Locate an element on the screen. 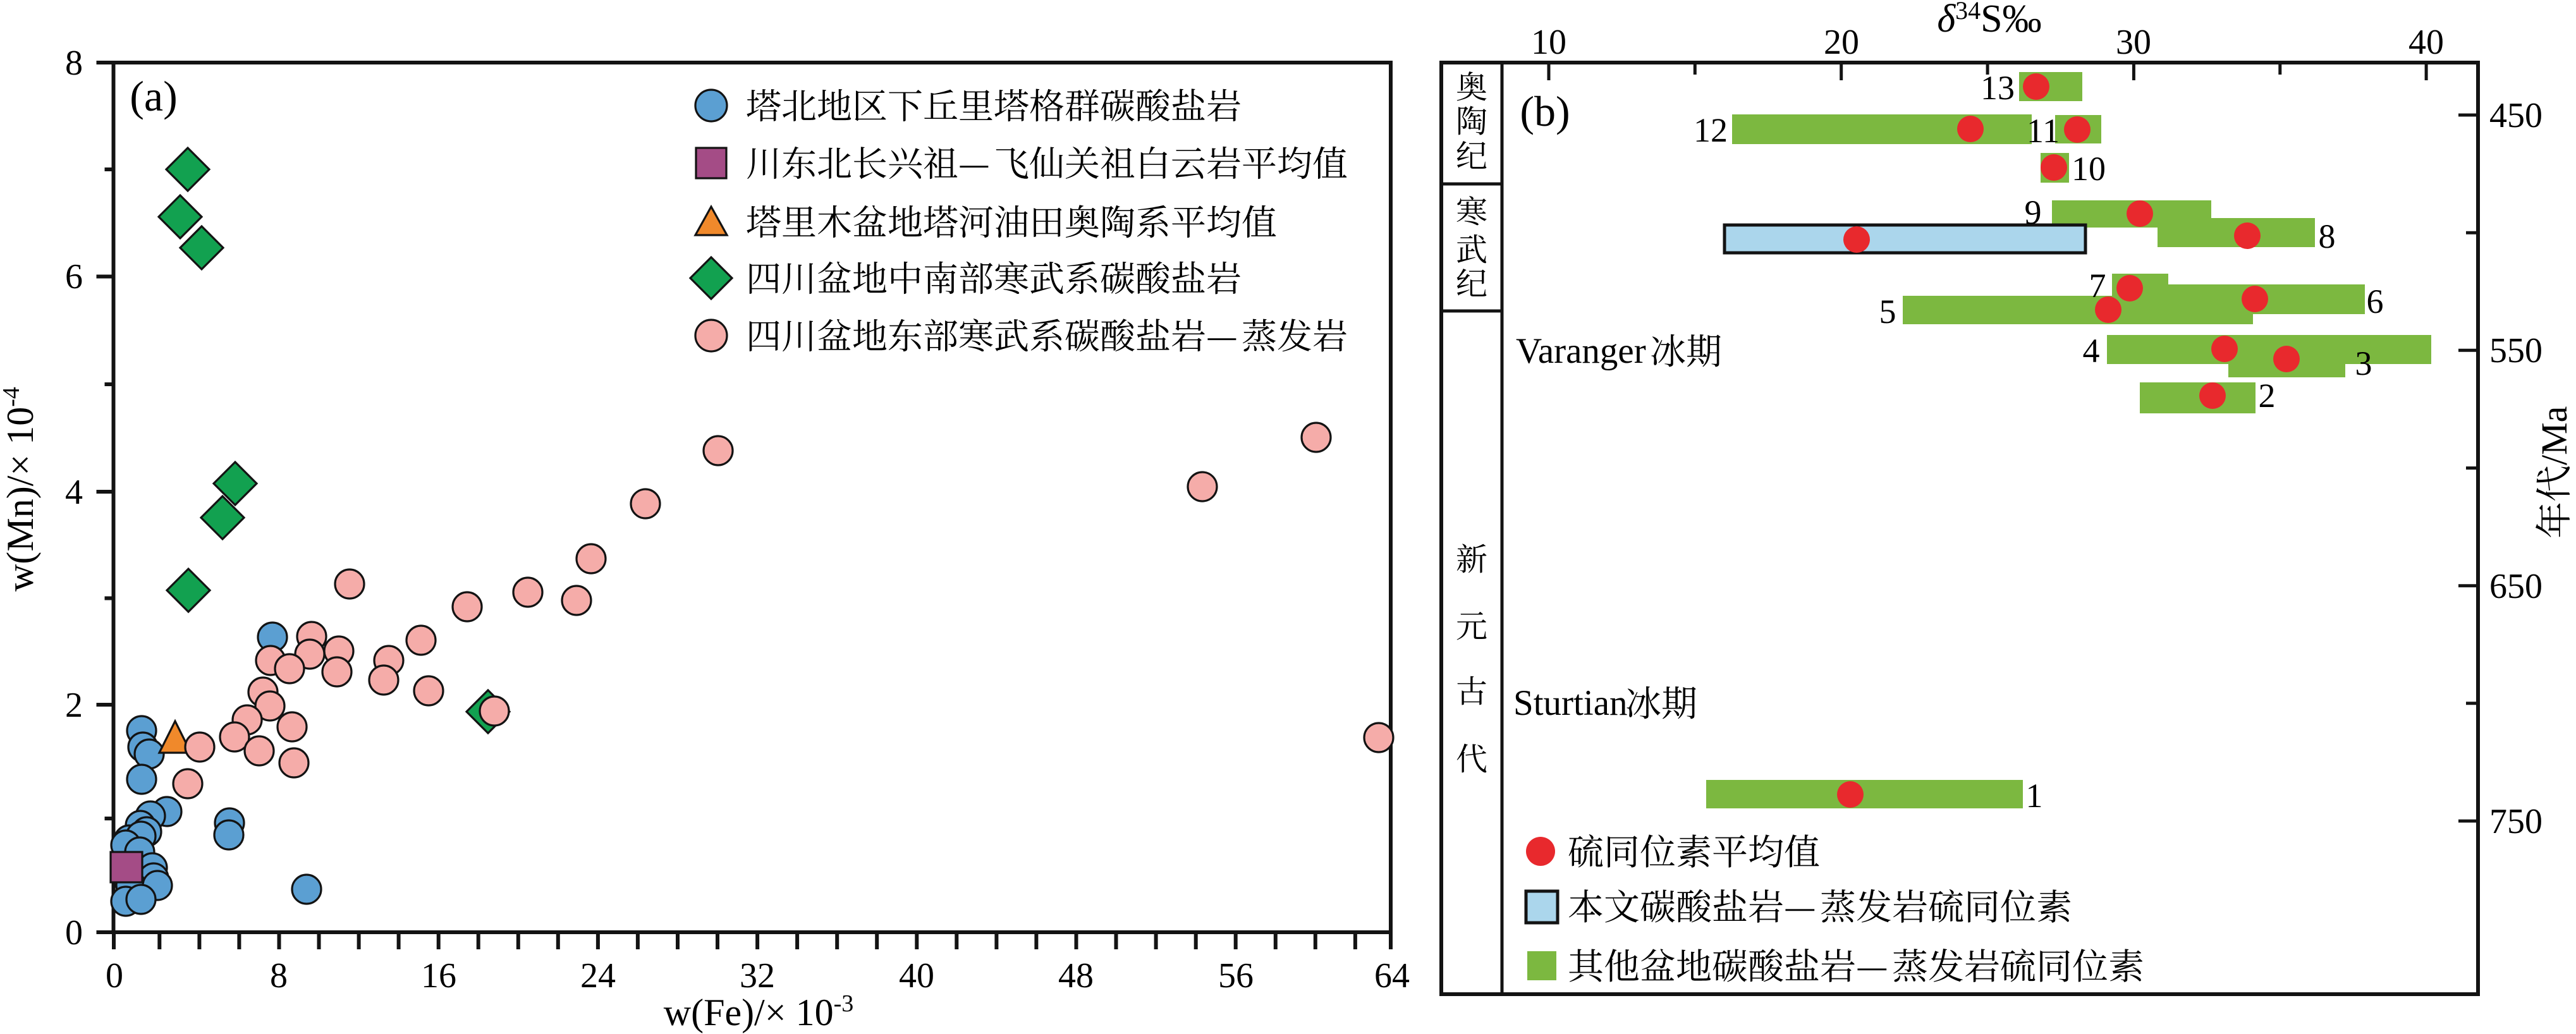 This screenshot has width=2576, height=1034. svg-text: 20 is located at coordinates (1841, 43).